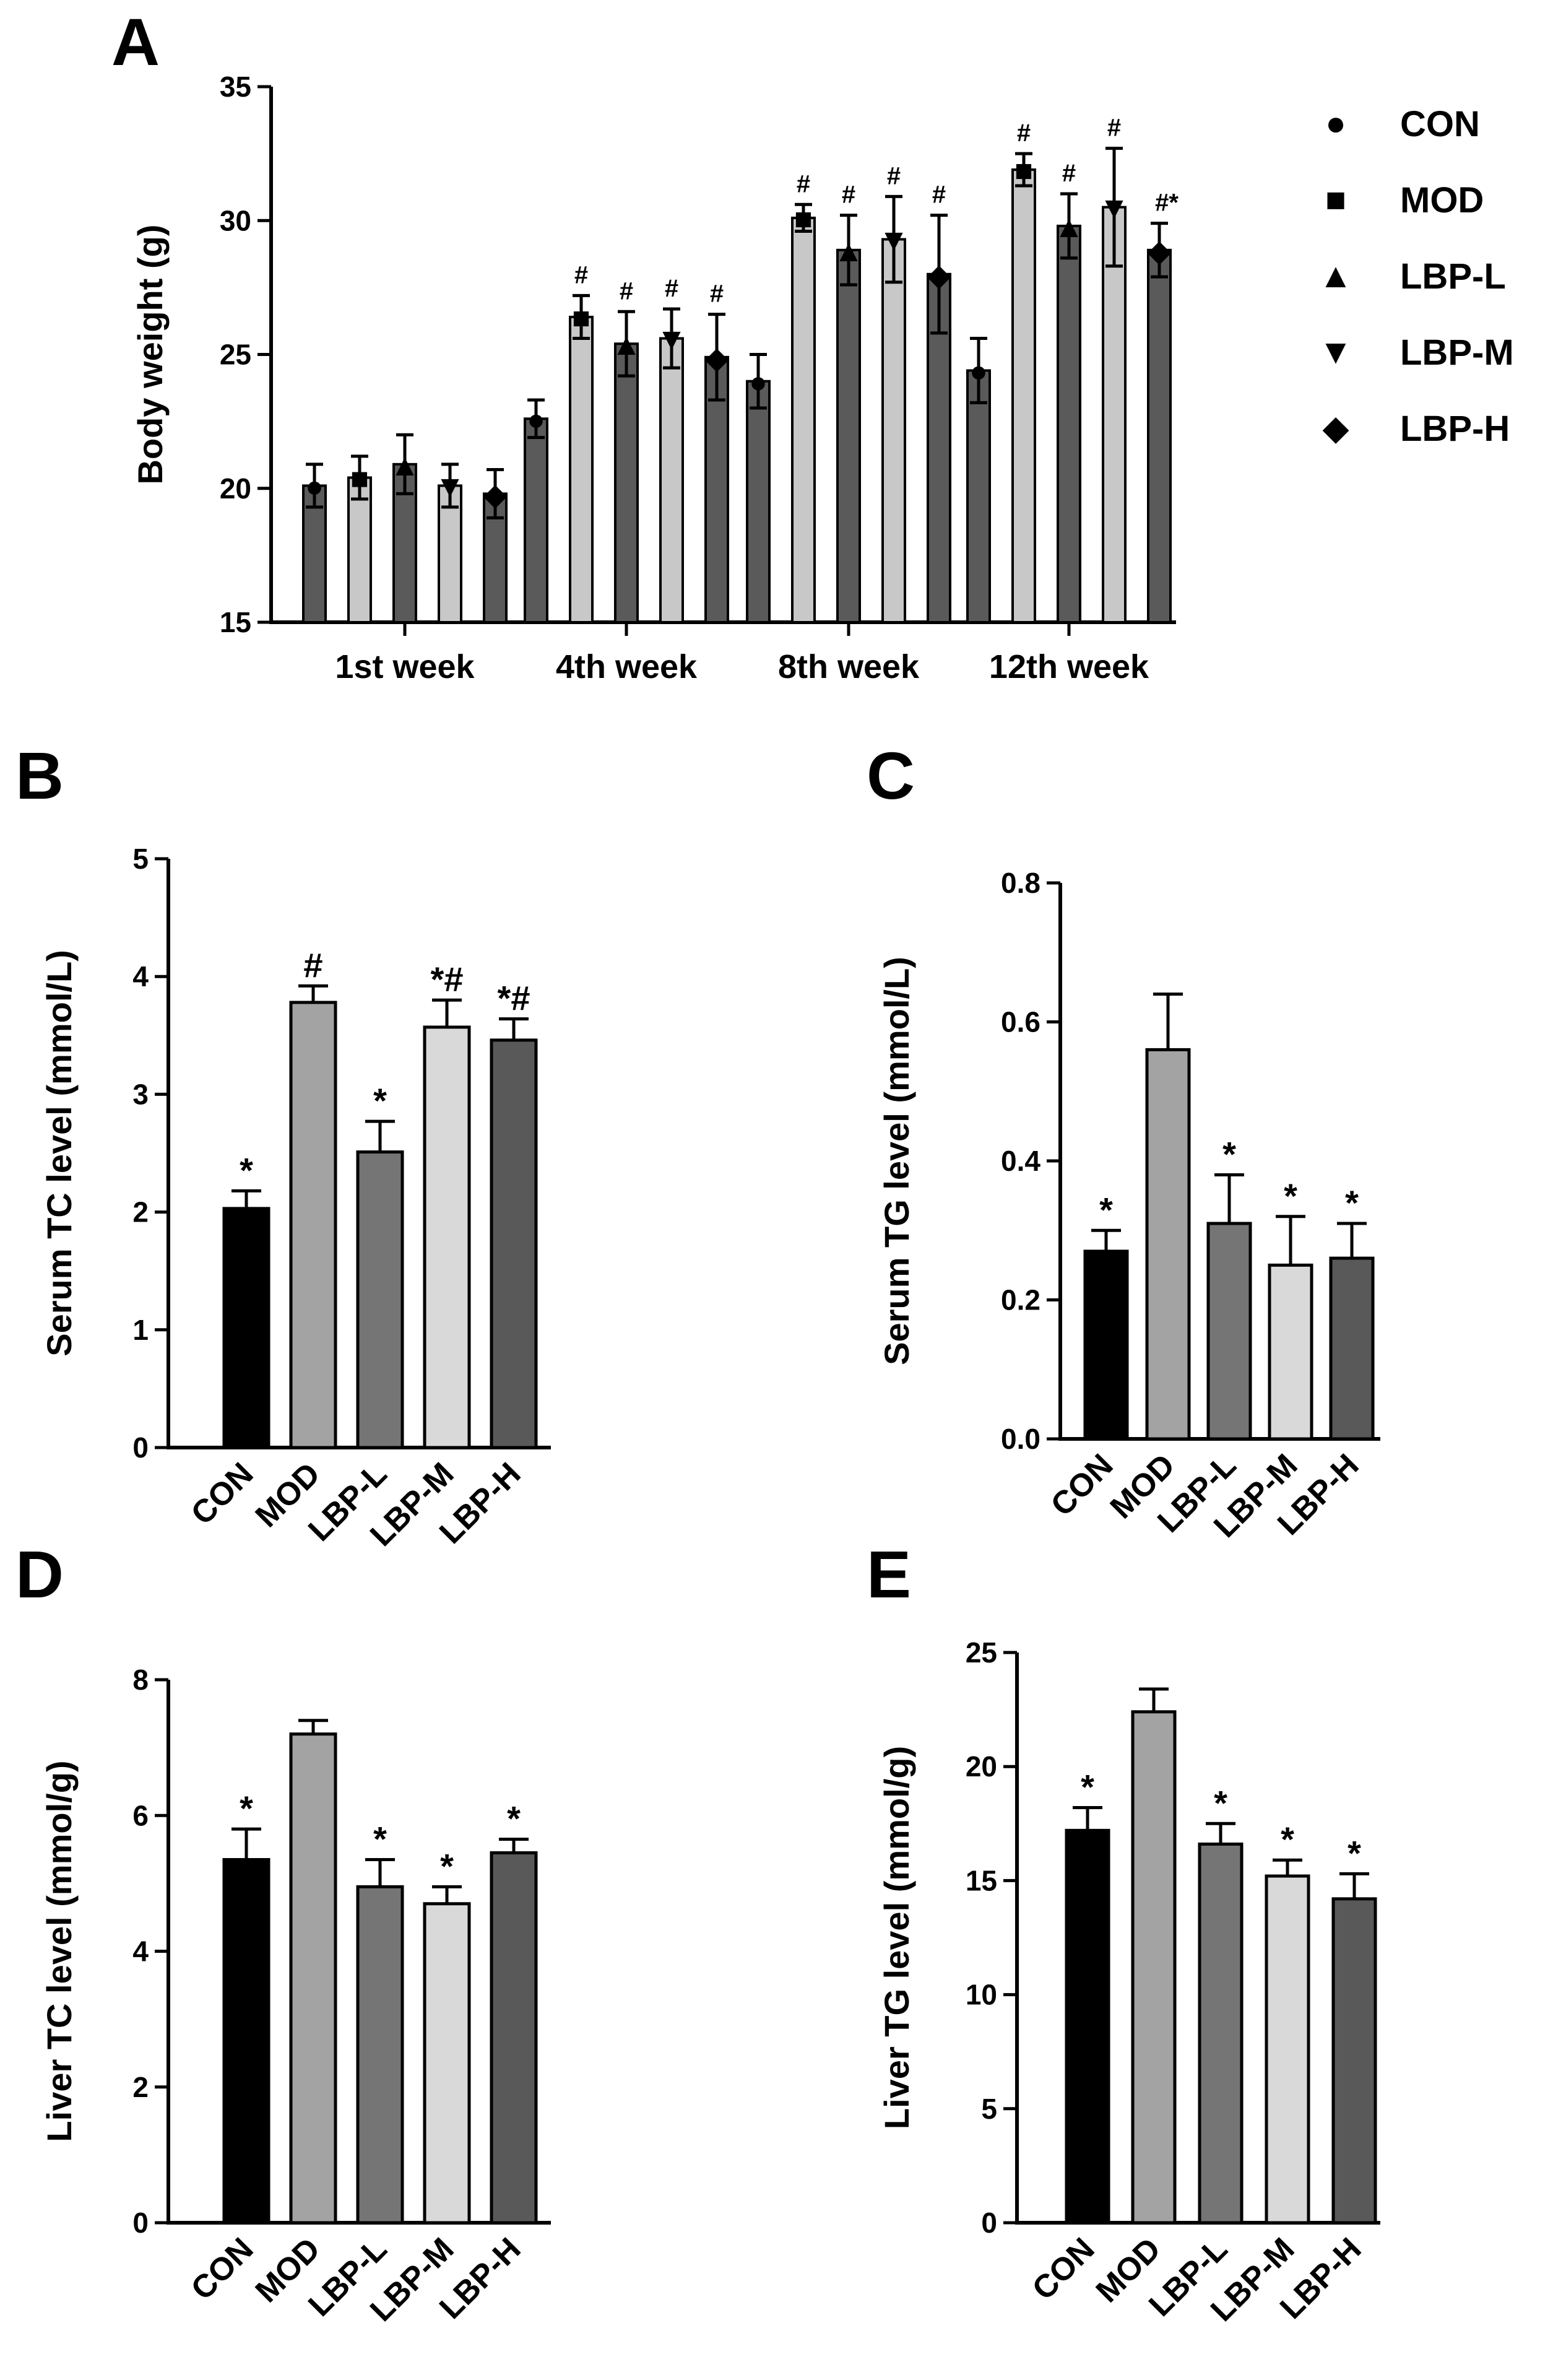  Describe the element at coordinates (1020, 1300) in the screenshot. I see `y-tick-label: 0.2` at that location.